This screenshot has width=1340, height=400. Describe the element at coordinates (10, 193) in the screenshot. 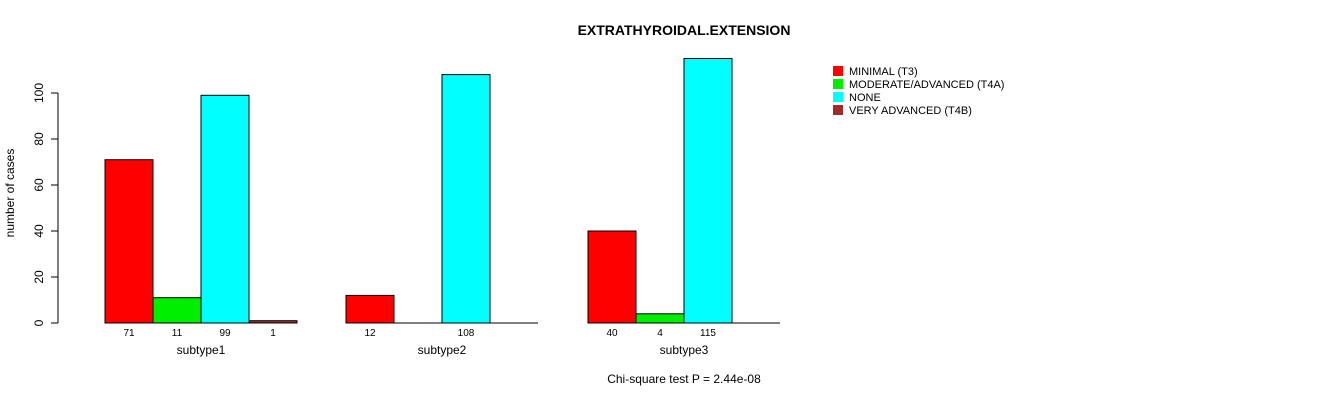

I see `y-axis-title: number of cases` at that location.